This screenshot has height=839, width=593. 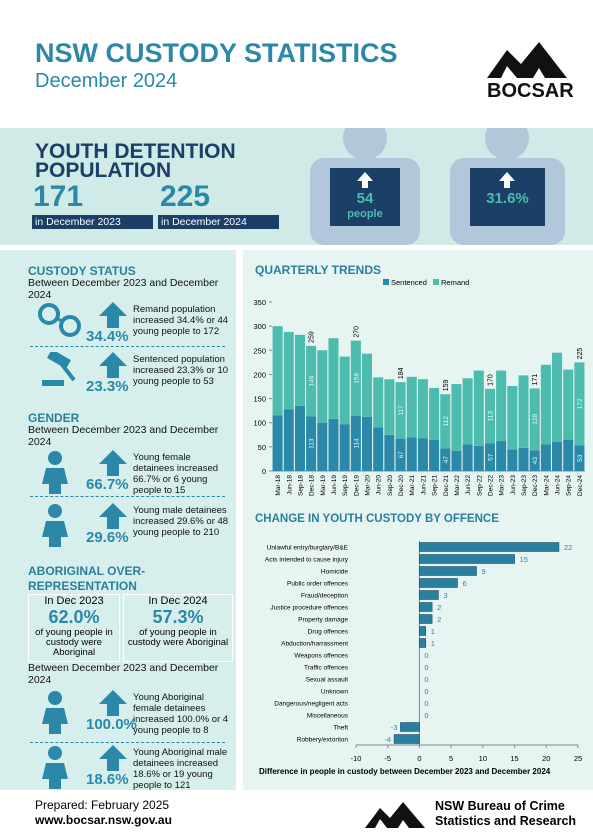 I want to click on value-label: 156, so click(x=356, y=377).